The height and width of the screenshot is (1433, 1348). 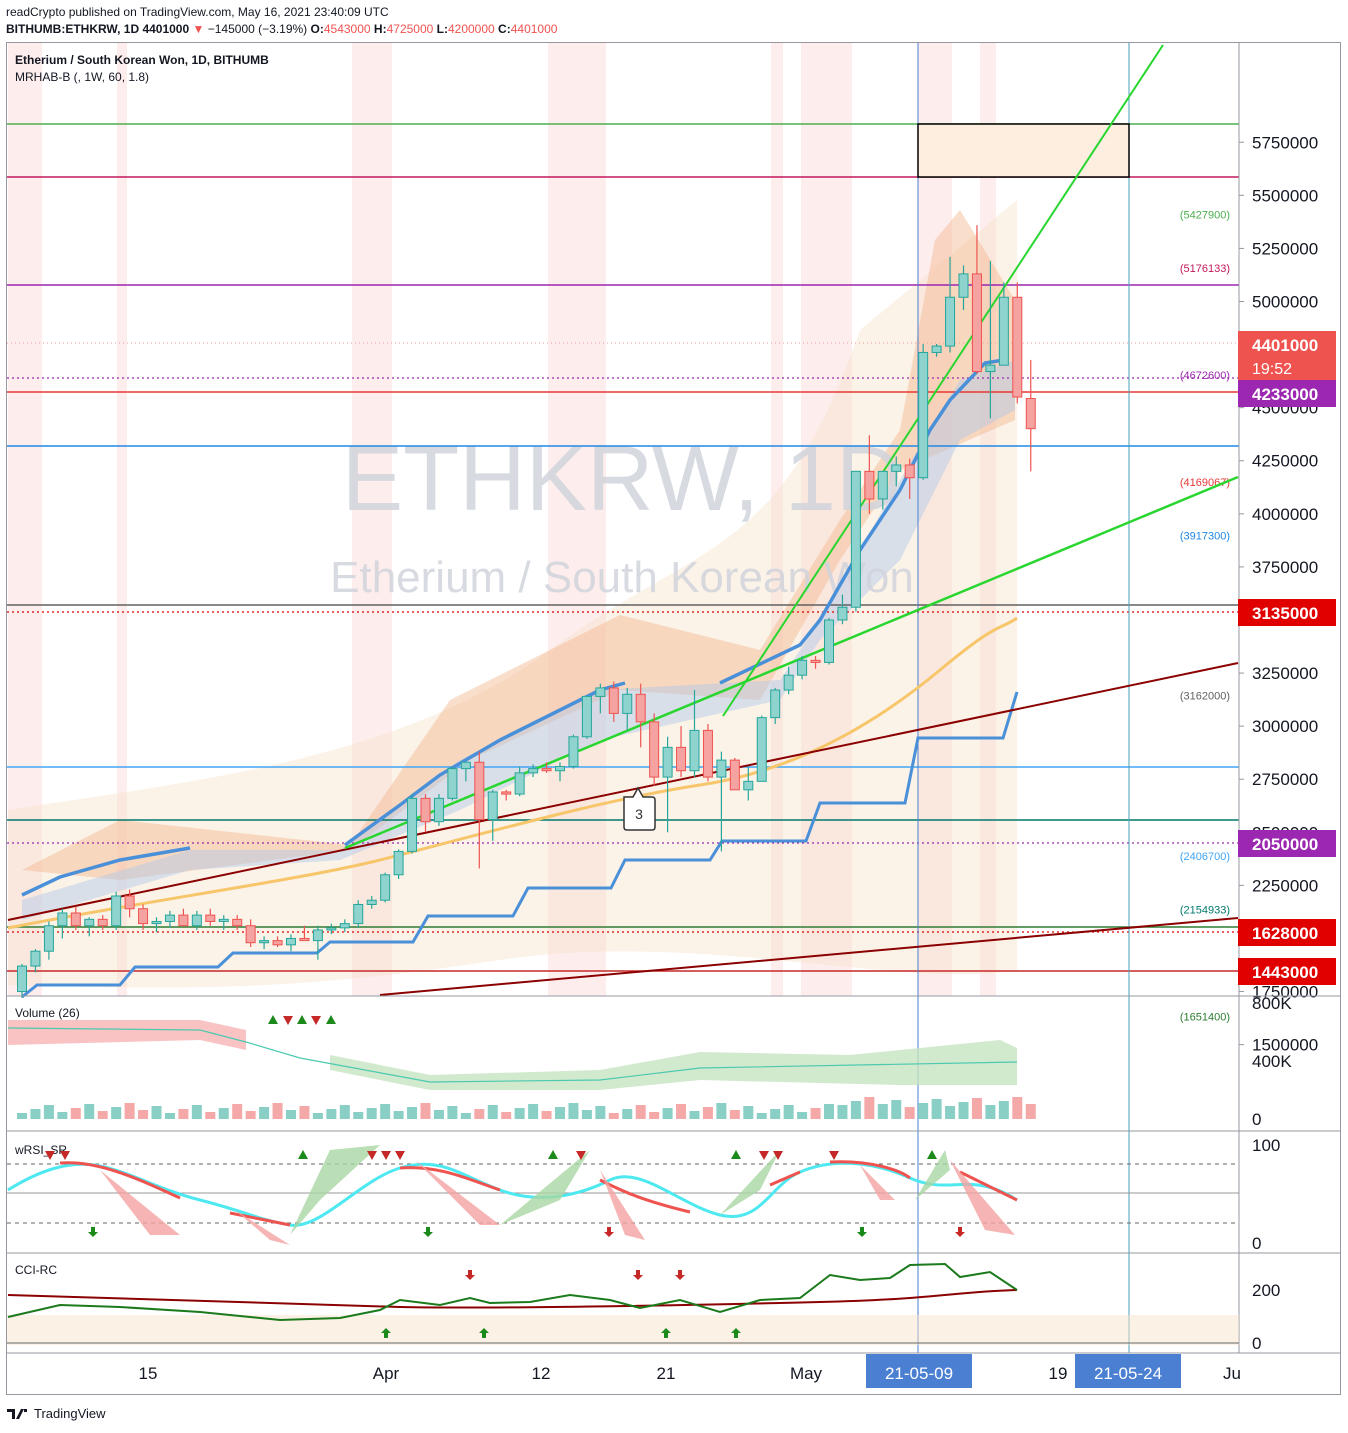 I want to click on time-tick-label: Ju, so click(x=1232, y=1373).